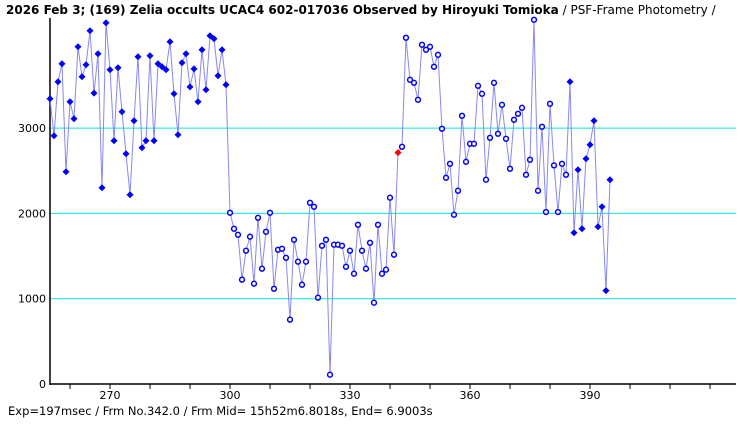 This screenshot has width=740, height=425. What do you see at coordinates (230, 395) in the screenshot?
I see `x-tick-label: 300` at bounding box center [230, 395].